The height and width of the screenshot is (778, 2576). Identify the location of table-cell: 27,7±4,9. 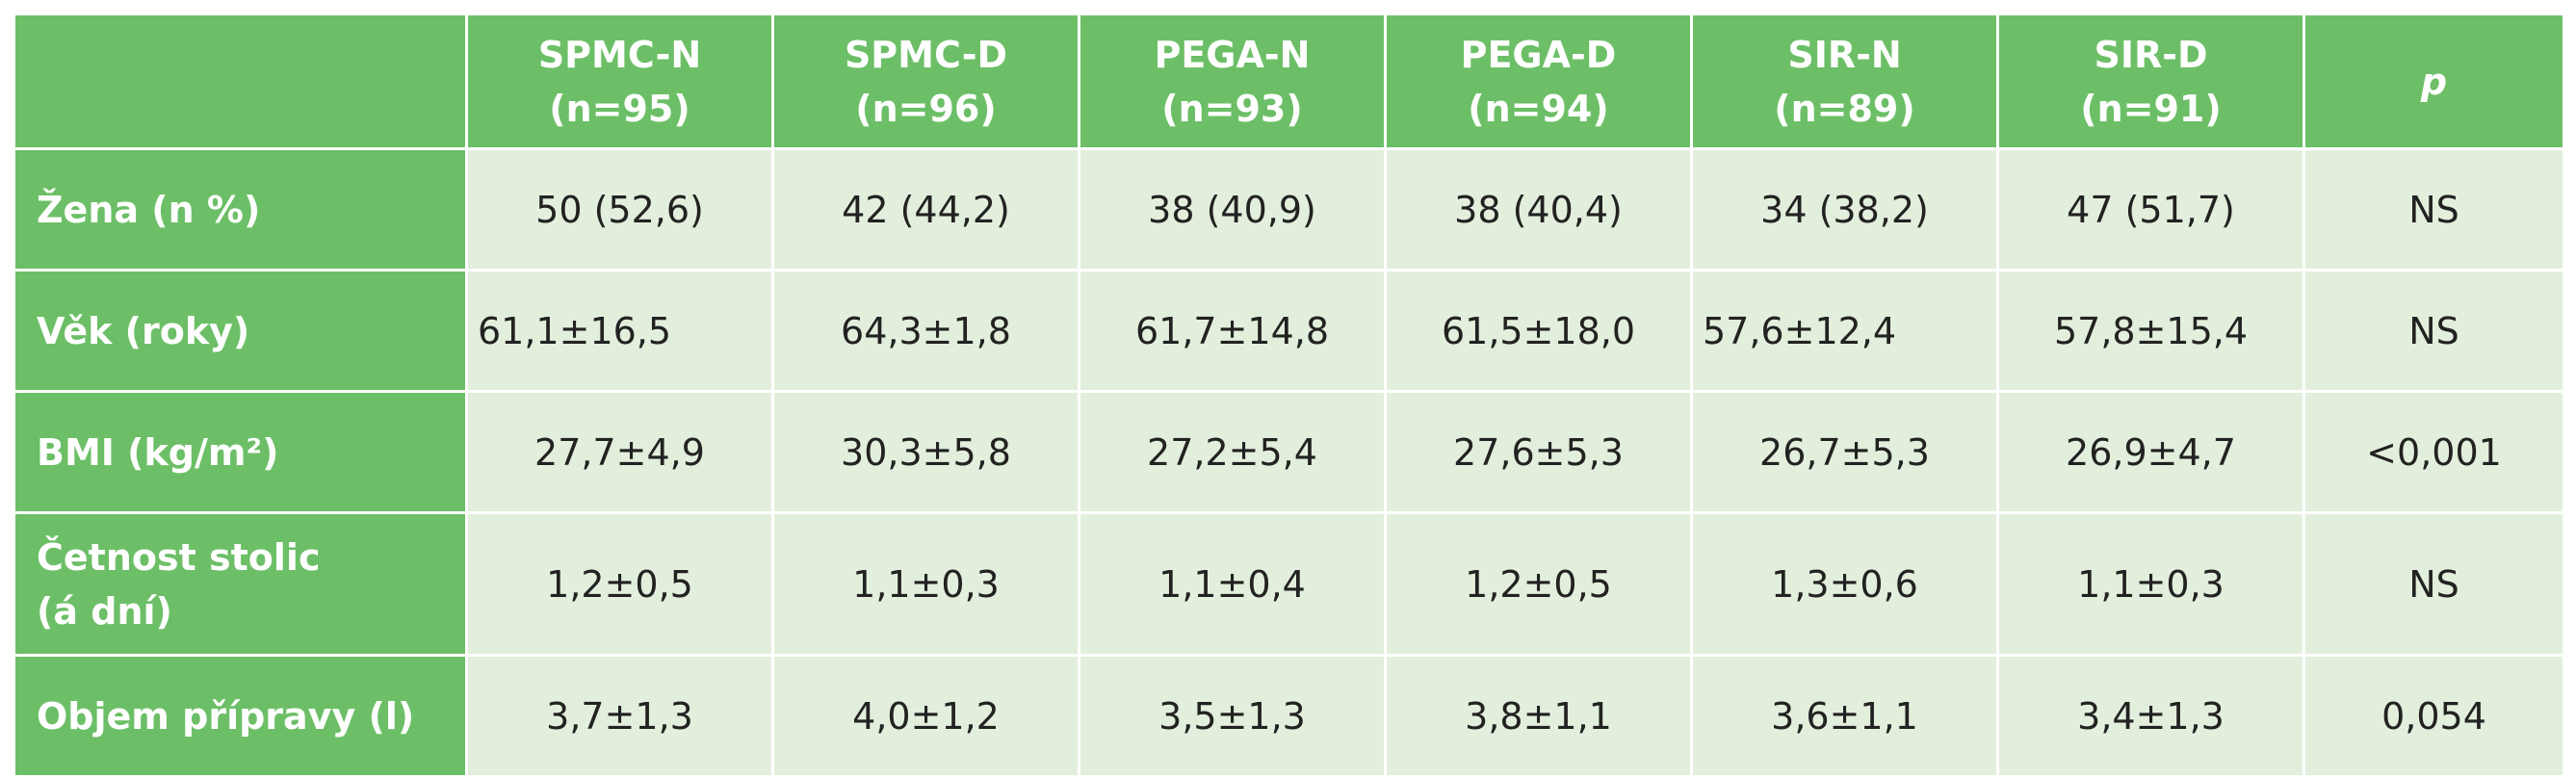
(619, 452).